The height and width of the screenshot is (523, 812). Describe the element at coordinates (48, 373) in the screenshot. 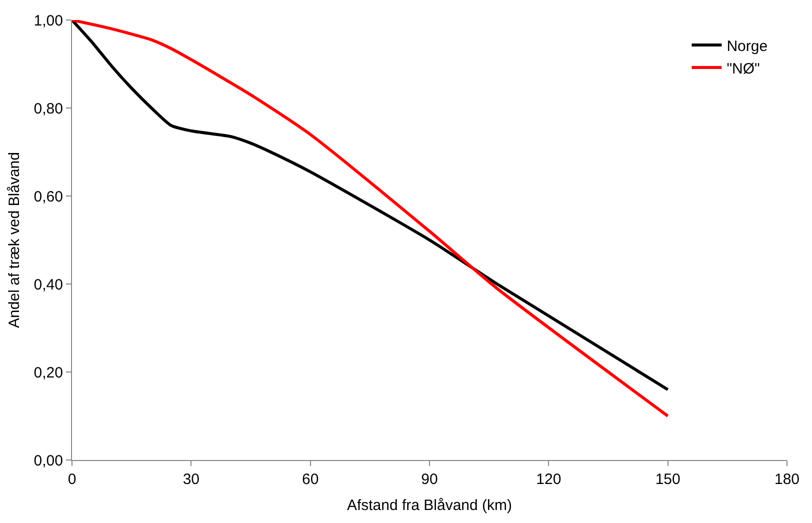

I see `y-tick-label: 0,20` at that location.